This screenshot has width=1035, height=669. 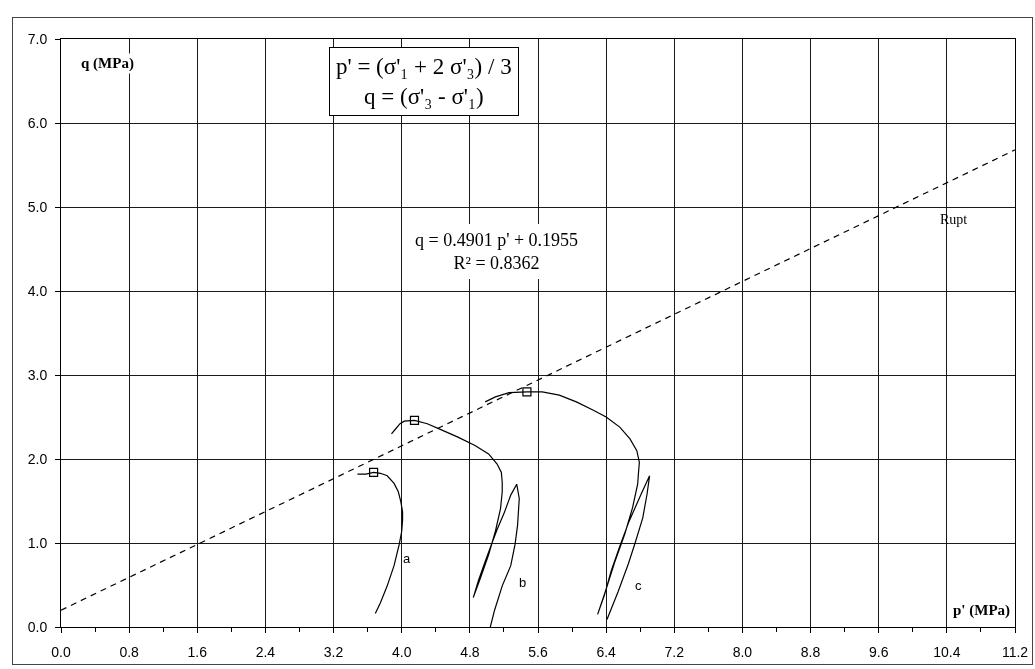 What do you see at coordinates (61, 651) in the screenshot?
I see `x-tick-label: 0.0` at bounding box center [61, 651].